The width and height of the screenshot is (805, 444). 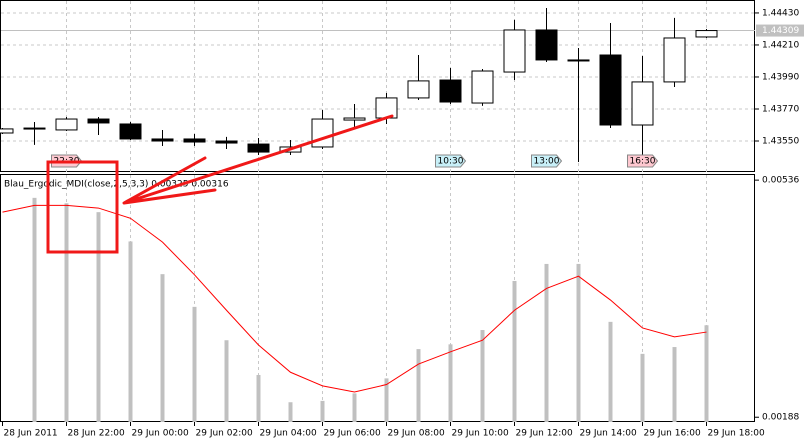 What do you see at coordinates (31, 434) in the screenshot?
I see `x-tick-label: 28 Jun 2011` at bounding box center [31, 434].